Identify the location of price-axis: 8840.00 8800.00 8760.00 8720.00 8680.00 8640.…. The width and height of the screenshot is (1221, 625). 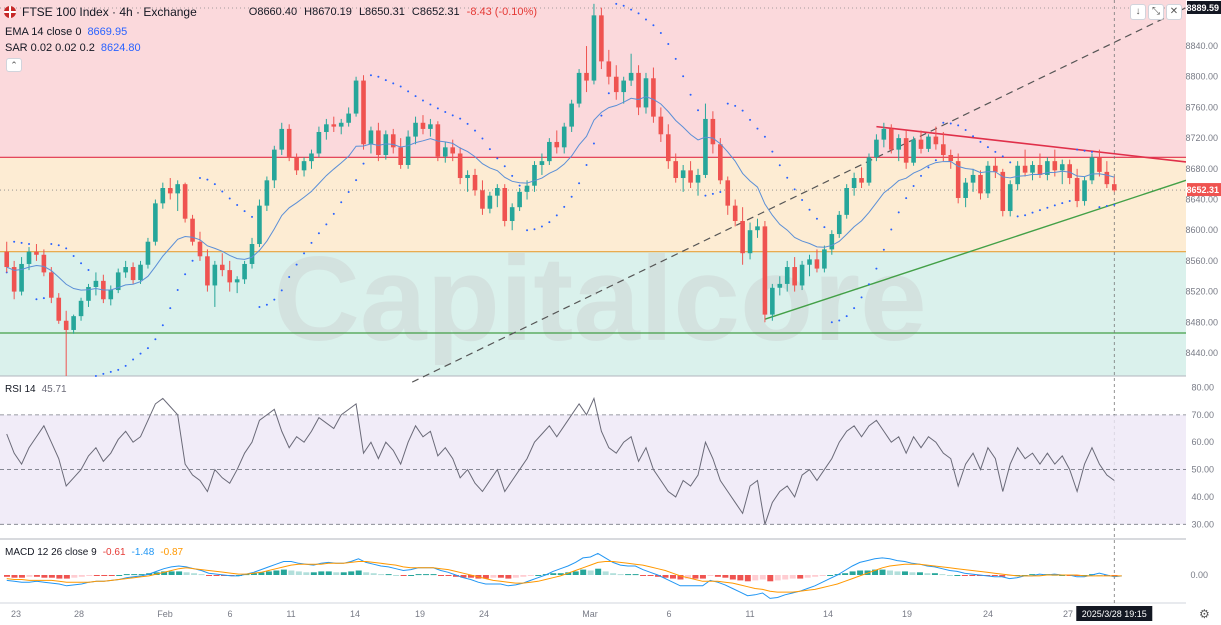
(1203, 302).